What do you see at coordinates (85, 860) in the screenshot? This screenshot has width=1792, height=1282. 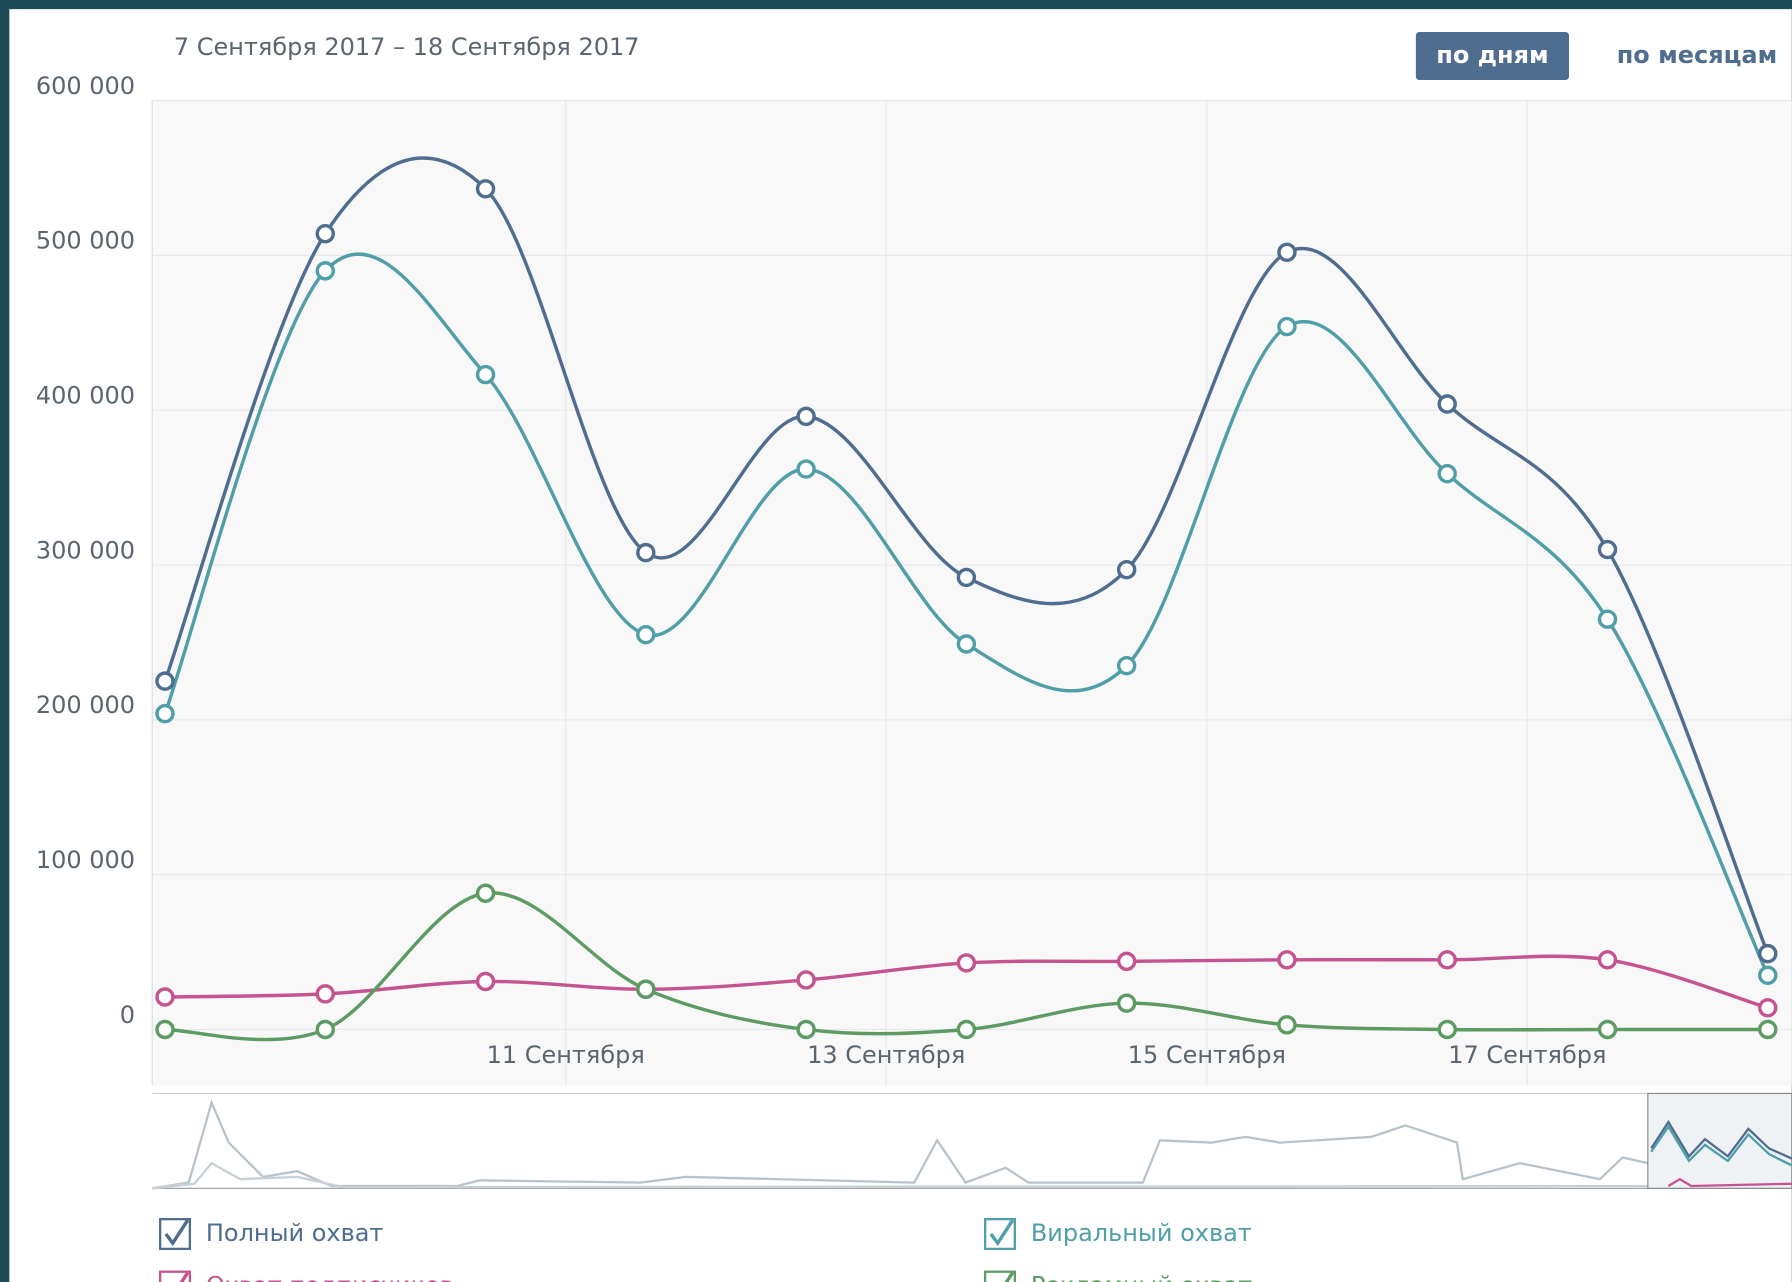 I see `y-tick-label: 100 000` at bounding box center [85, 860].